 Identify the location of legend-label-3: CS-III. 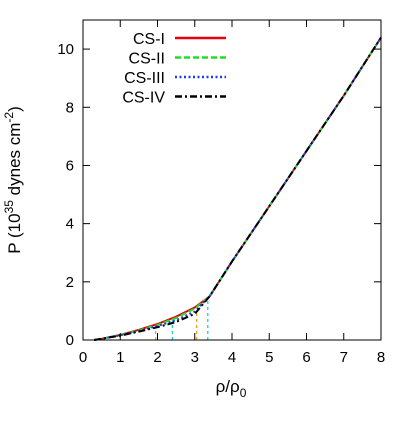
(144, 78).